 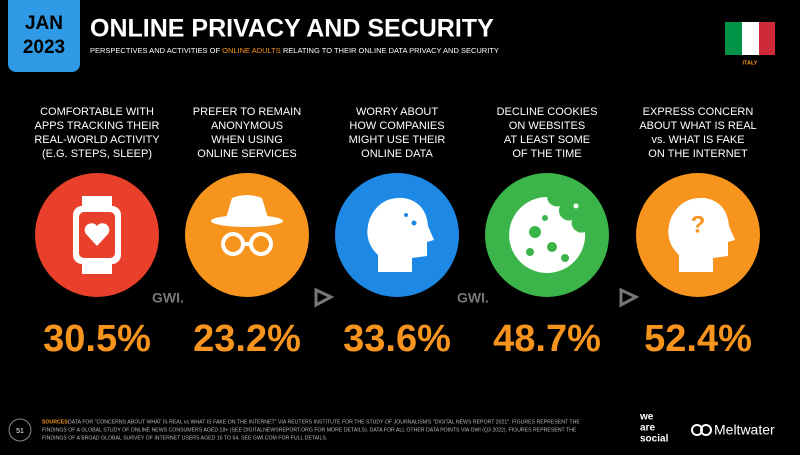 I want to click on date-badge, so click(x=44, y=36).